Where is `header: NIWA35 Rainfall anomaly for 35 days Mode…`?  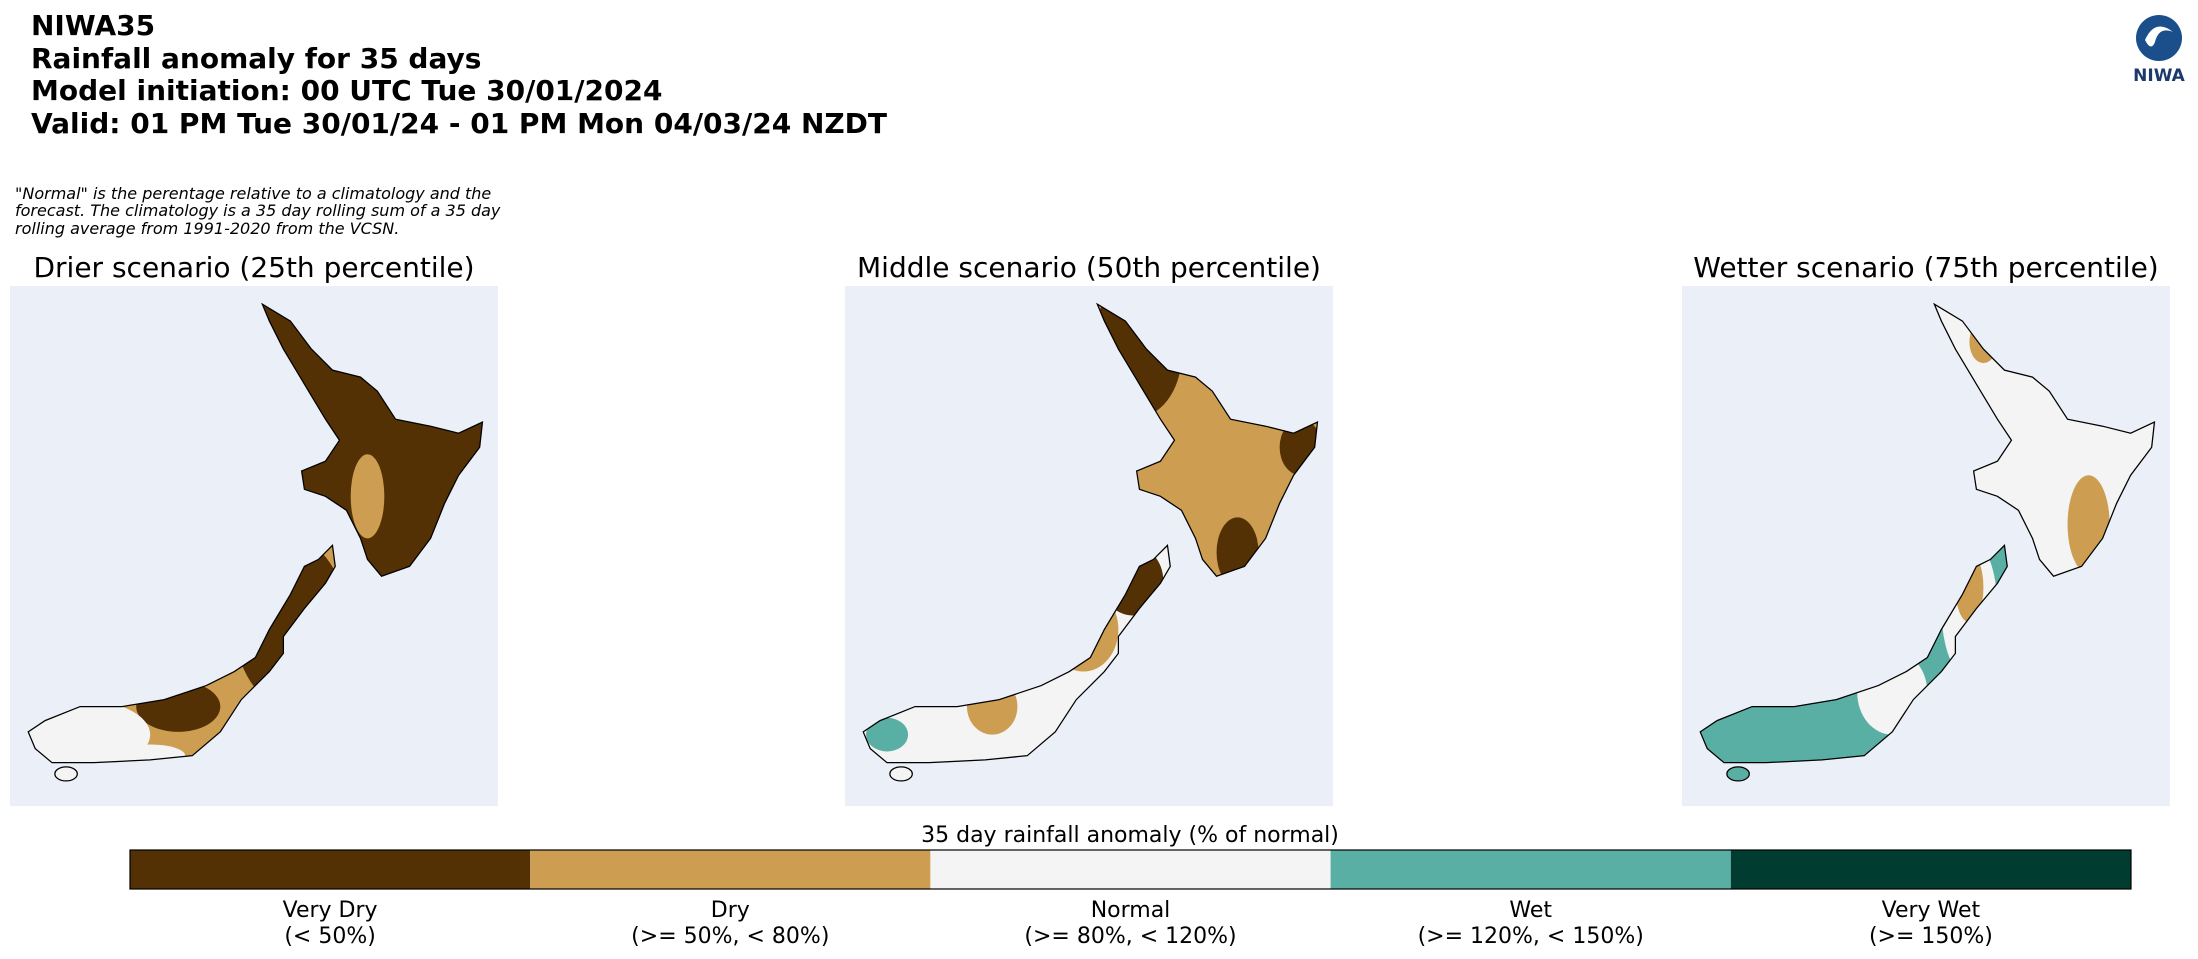 header: NIWA35 Rainfall anomaly for 35 days Mode… is located at coordinates (459, 74).